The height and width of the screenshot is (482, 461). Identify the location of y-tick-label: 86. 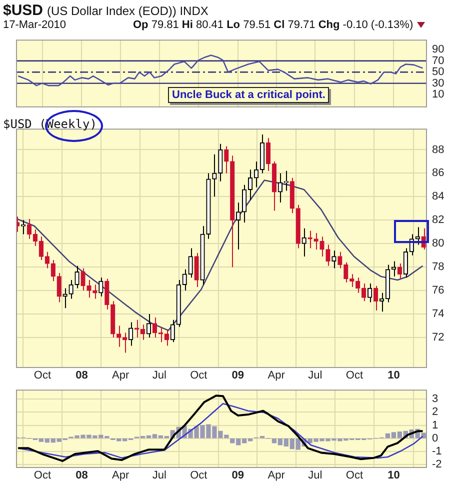
(438, 173).